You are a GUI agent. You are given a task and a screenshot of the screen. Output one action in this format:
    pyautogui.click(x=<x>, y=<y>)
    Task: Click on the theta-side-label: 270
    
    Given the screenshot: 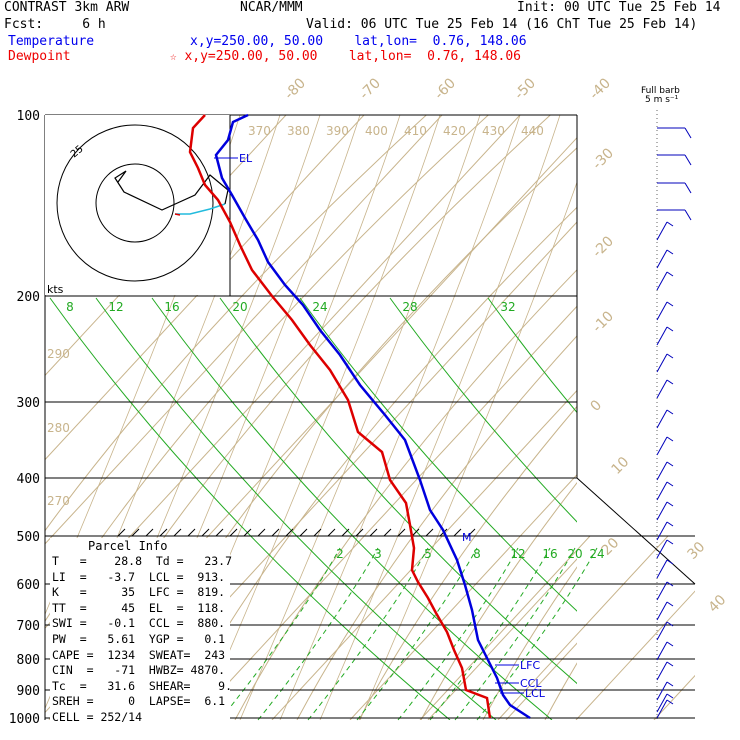 What is the action you would take?
    pyautogui.click(x=58, y=501)
    